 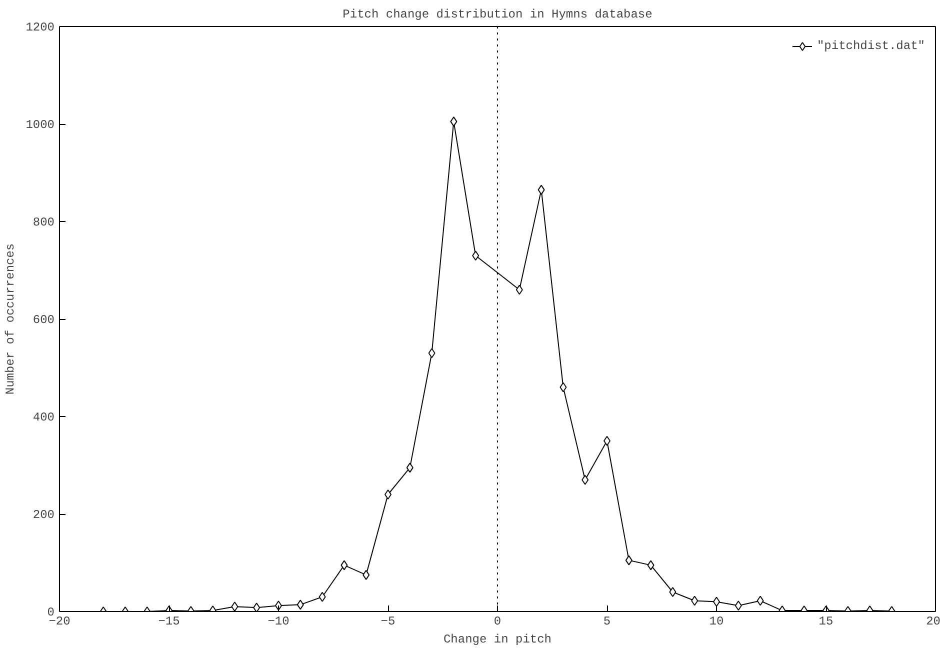 I want to click on y-tick-label: 800, so click(x=43, y=223).